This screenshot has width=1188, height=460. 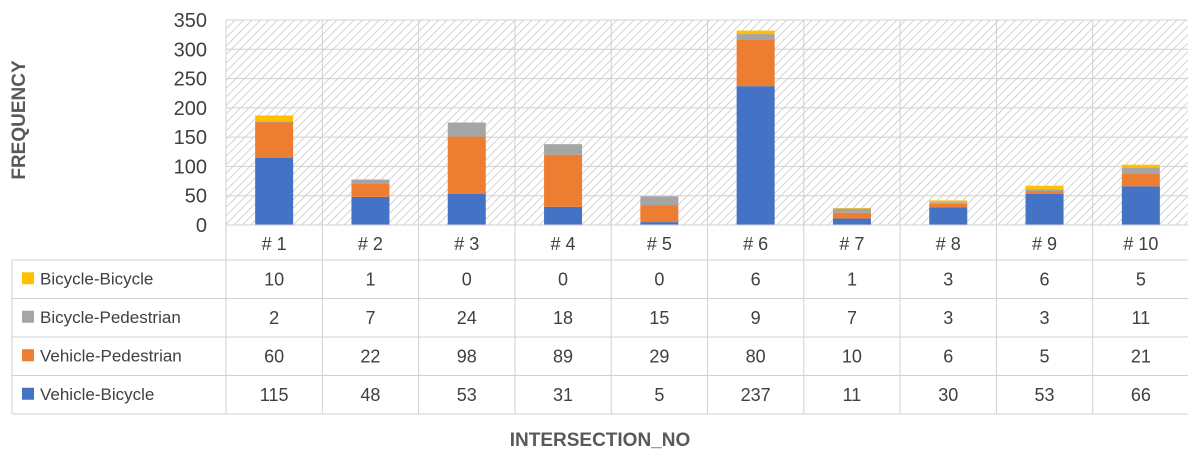 I want to click on y-tick-label: 200, so click(x=190, y=109).